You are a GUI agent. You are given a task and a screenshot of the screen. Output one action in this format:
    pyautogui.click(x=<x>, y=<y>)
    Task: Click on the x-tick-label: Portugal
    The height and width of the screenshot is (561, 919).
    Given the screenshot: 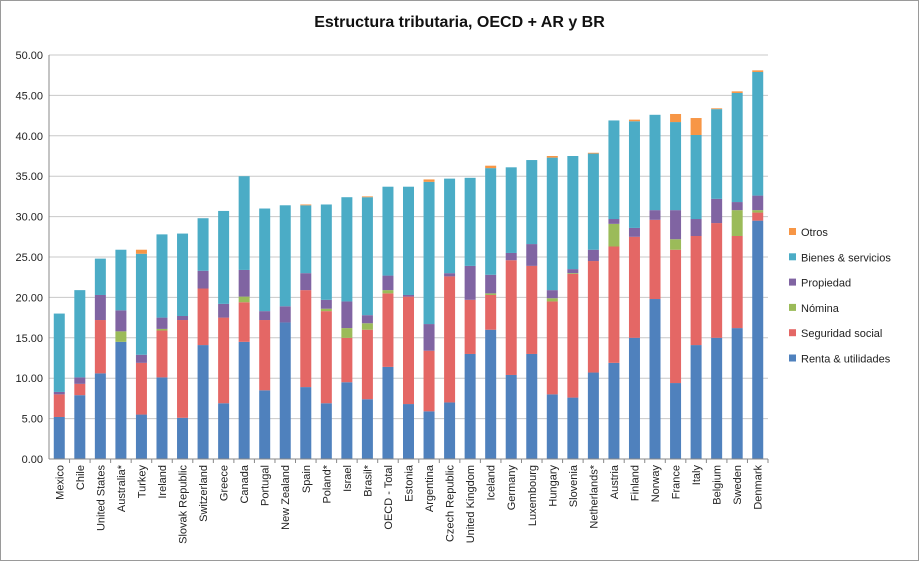 What is the action you would take?
    pyautogui.click(x=266, y=485)
    